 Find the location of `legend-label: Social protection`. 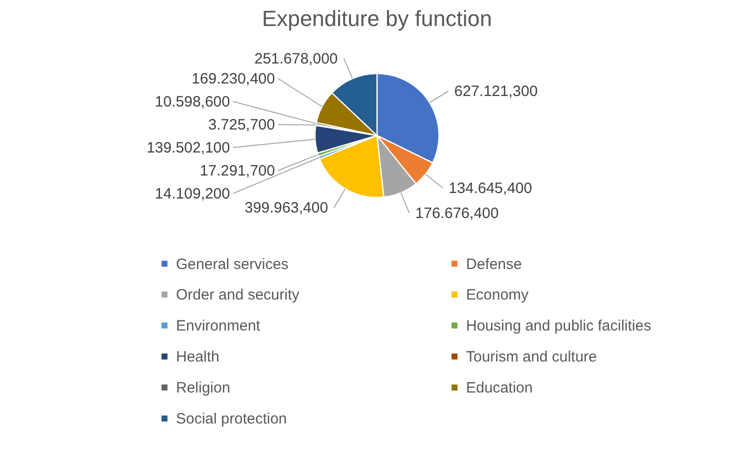

legend-label: Social protection is located at coordinates (231, 419).